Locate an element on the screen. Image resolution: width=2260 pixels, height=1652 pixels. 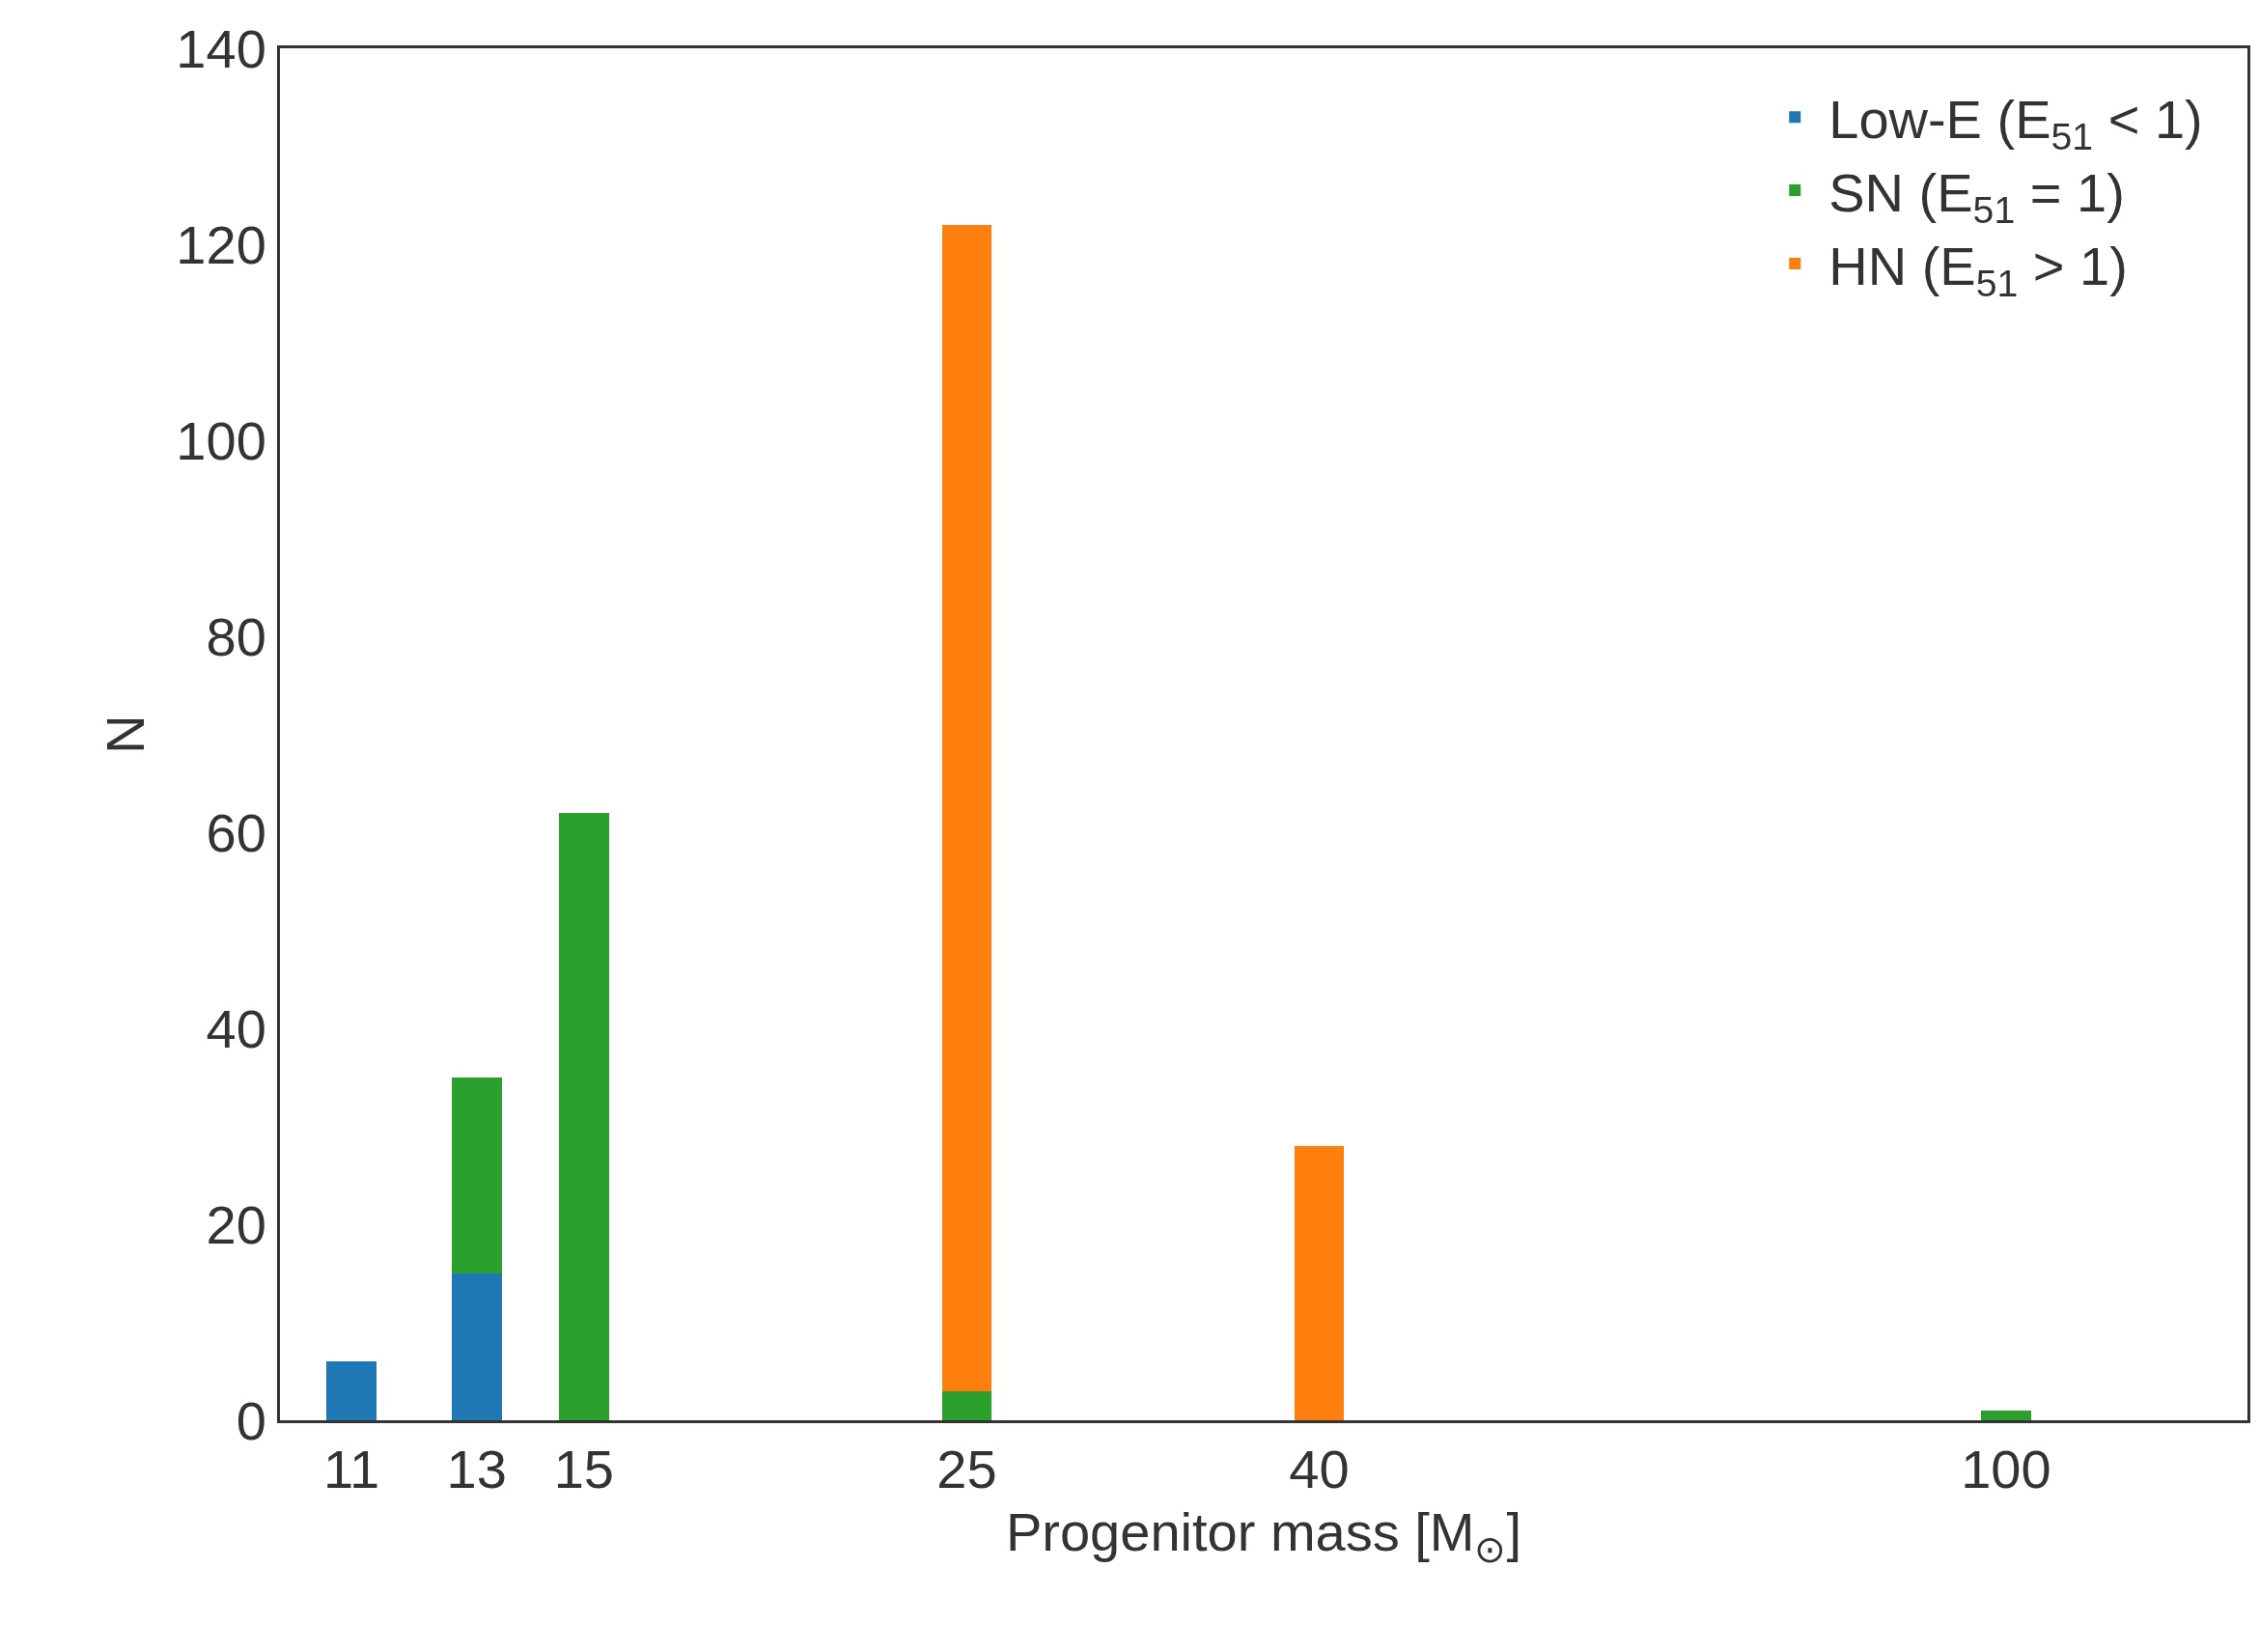
legend-label: SN (E$_{51}$ = 1) is located at coordinates (1976, 196).